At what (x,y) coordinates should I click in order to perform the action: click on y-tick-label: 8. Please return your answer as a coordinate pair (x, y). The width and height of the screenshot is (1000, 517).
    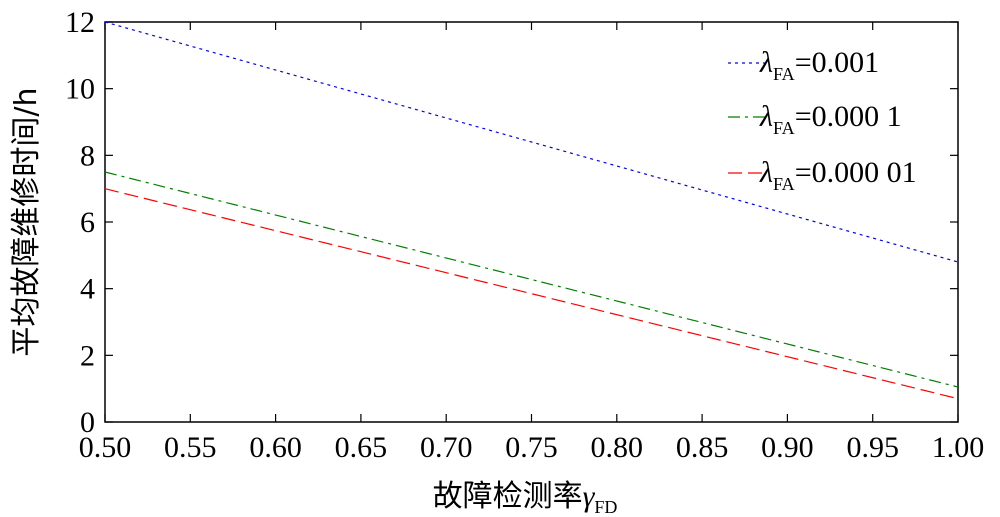
    Looking at the image, I should click on (87, 155).